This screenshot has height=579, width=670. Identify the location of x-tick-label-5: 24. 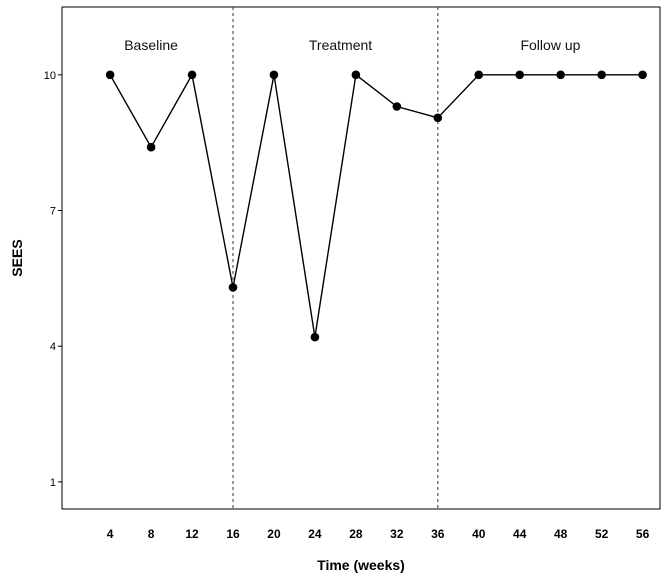
(315, 534).